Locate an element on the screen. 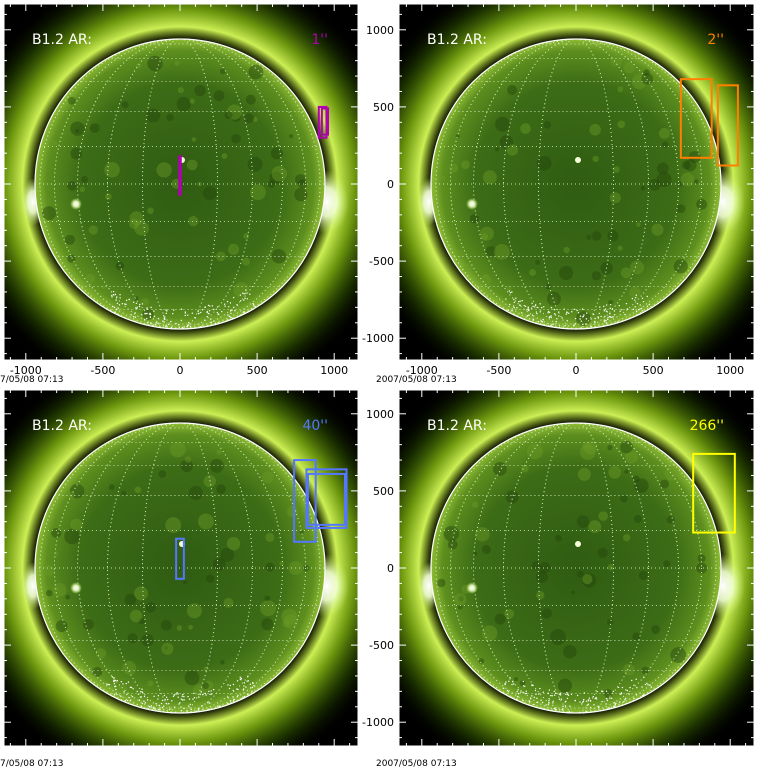  panel-scale-label: 2'' is located at coordinates (715, 40).